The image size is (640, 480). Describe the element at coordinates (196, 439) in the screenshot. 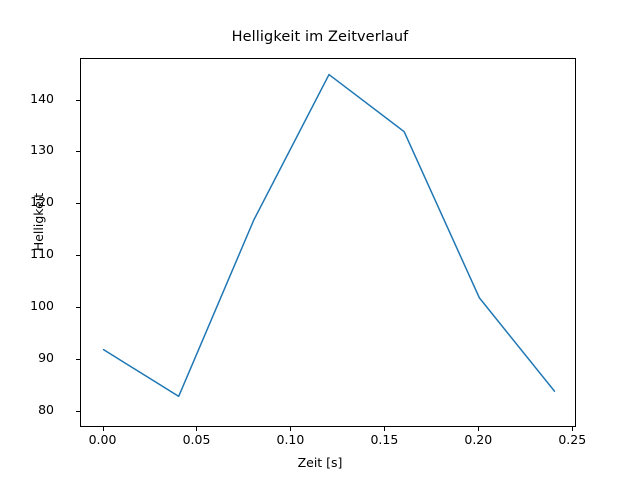

I see `x-tick-label: 0.05` at that location.